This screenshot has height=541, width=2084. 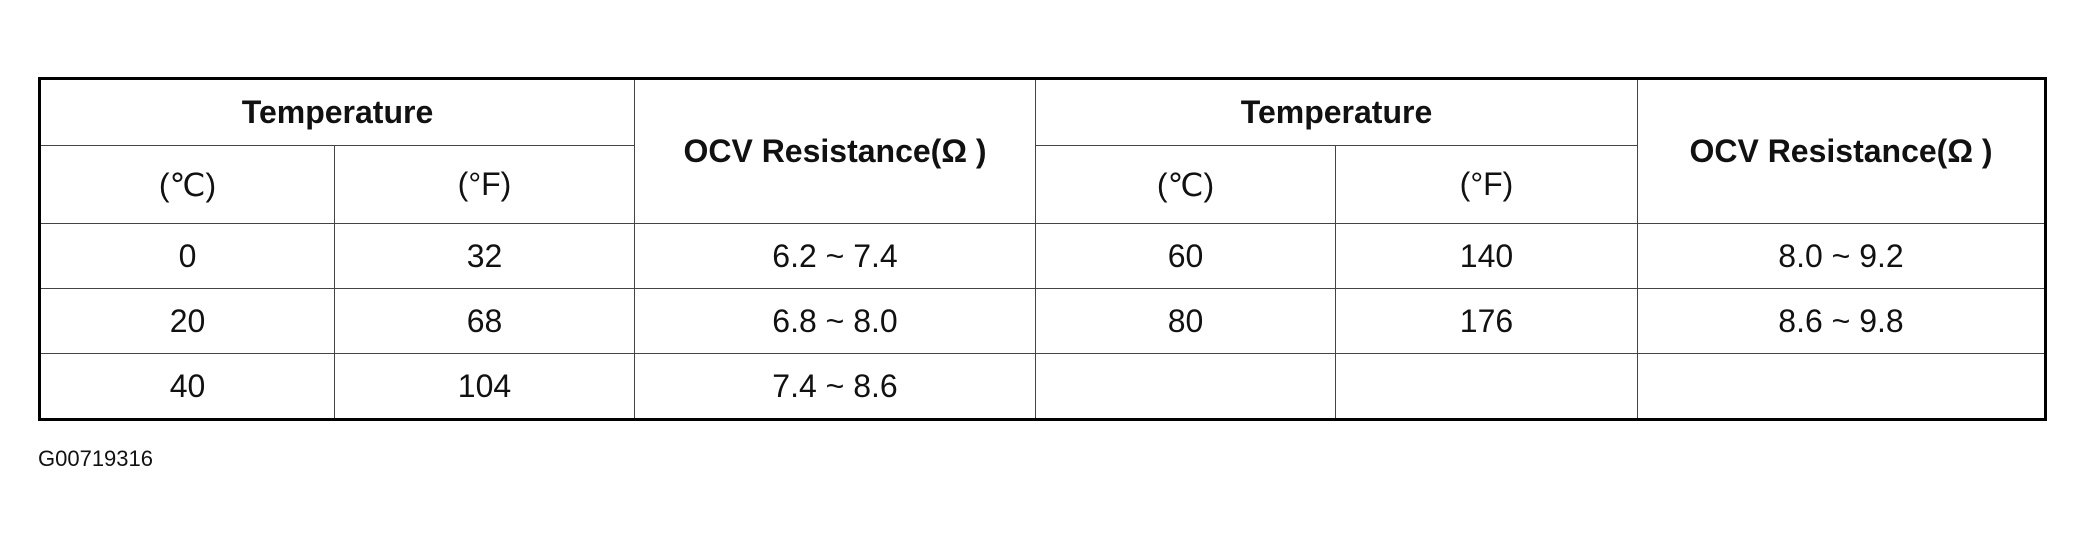 What do you see at coordinates (1185, 256) in the screenshot?
I see `data-cell: 60` at bounding box center [1185, 256].